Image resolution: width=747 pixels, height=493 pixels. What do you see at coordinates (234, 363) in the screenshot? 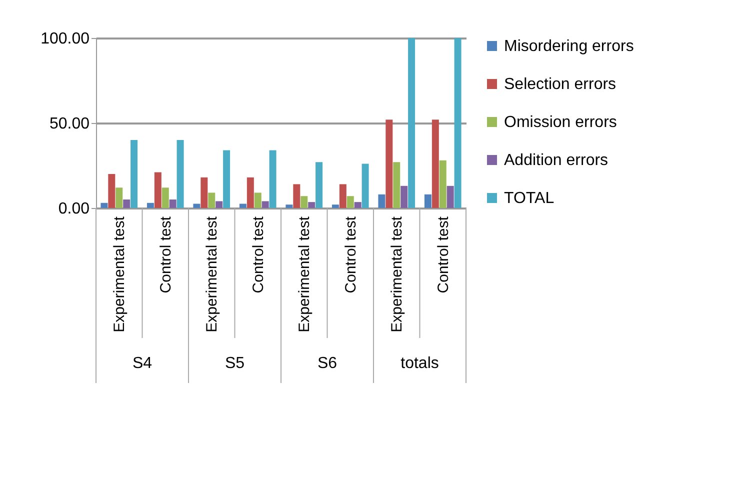
I see `text: S5` at bounding box center [234, 363].